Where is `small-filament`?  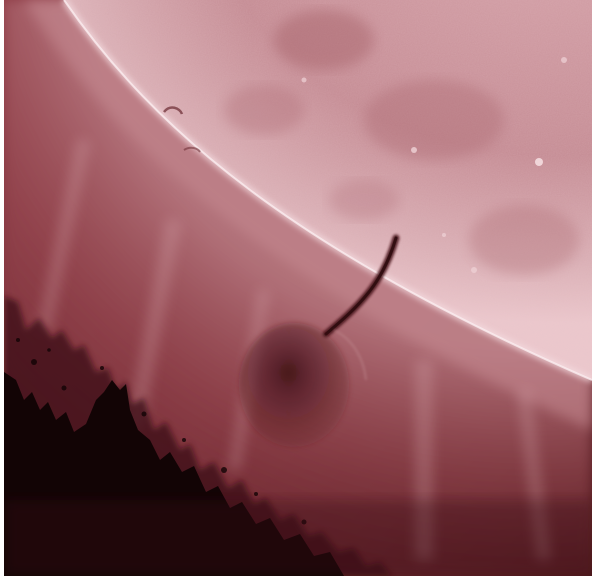 small-filament is located at coordinates (173, 110).